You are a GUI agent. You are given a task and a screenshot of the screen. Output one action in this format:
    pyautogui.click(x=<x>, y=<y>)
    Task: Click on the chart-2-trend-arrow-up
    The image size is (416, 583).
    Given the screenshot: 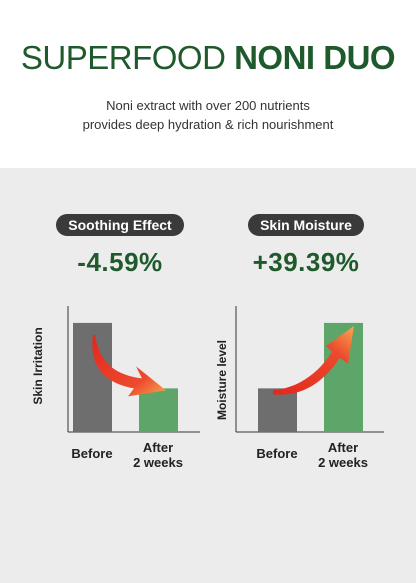 What is the action you would take?
    pyautogui.click(x=313, y=360)
    